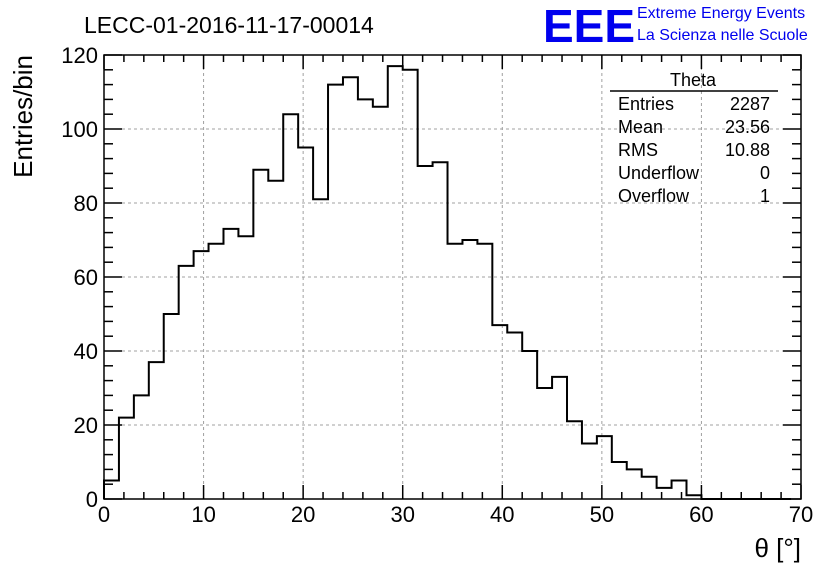  I want to click on y-axis-label: Entries/bin, so click(23, 116).